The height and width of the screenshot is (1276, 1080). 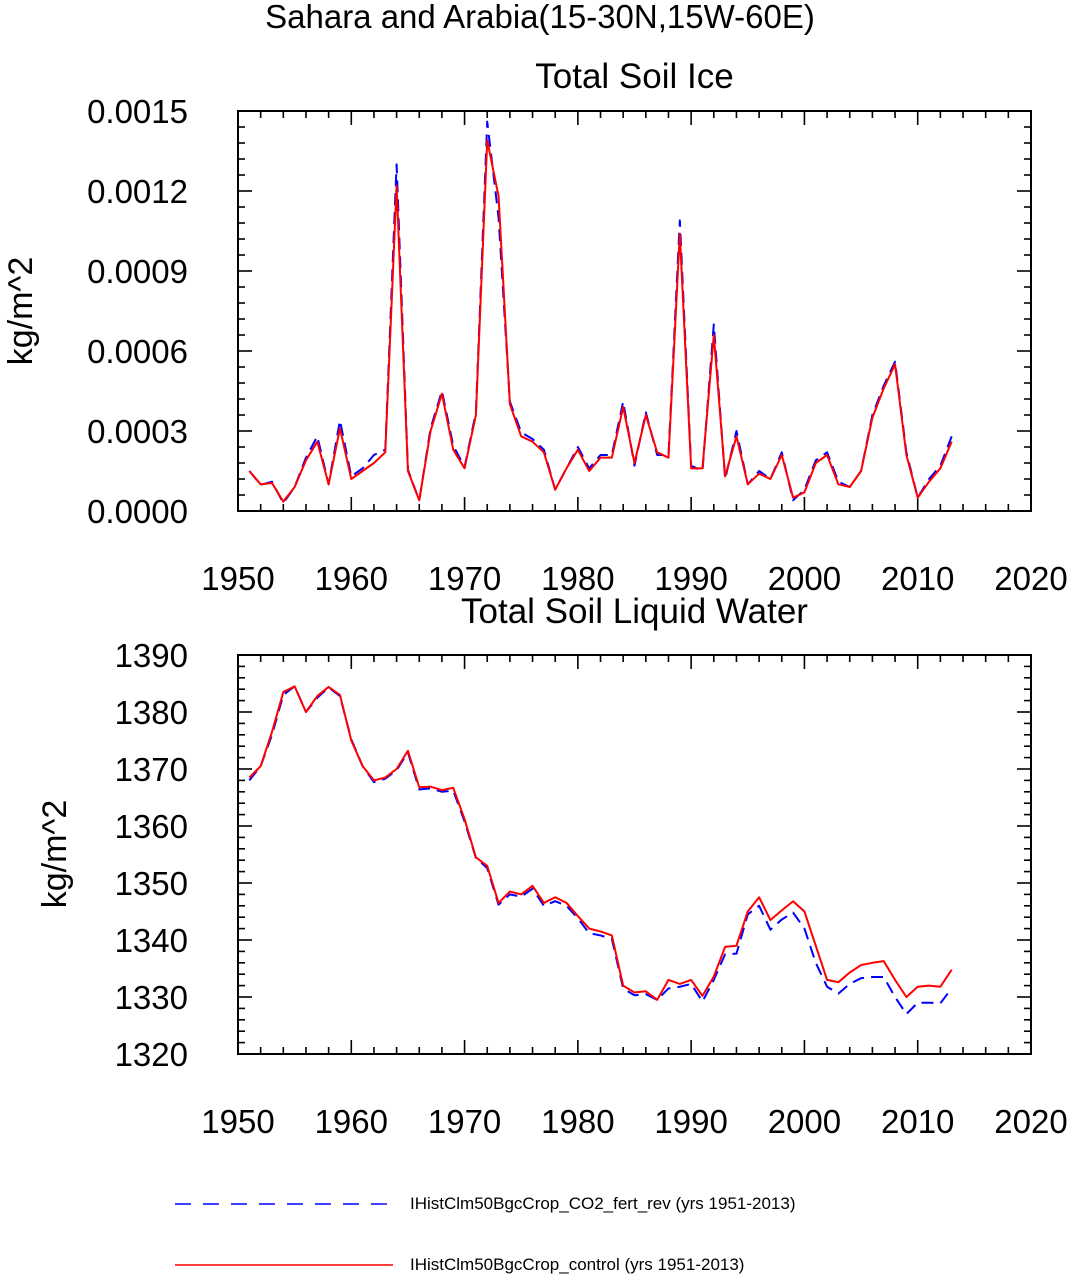 What do you see at coordinates (634, 611) in the screenshot?
I see `chart-title: Total Soil Liquid Water` at bounding box center [634, 611].